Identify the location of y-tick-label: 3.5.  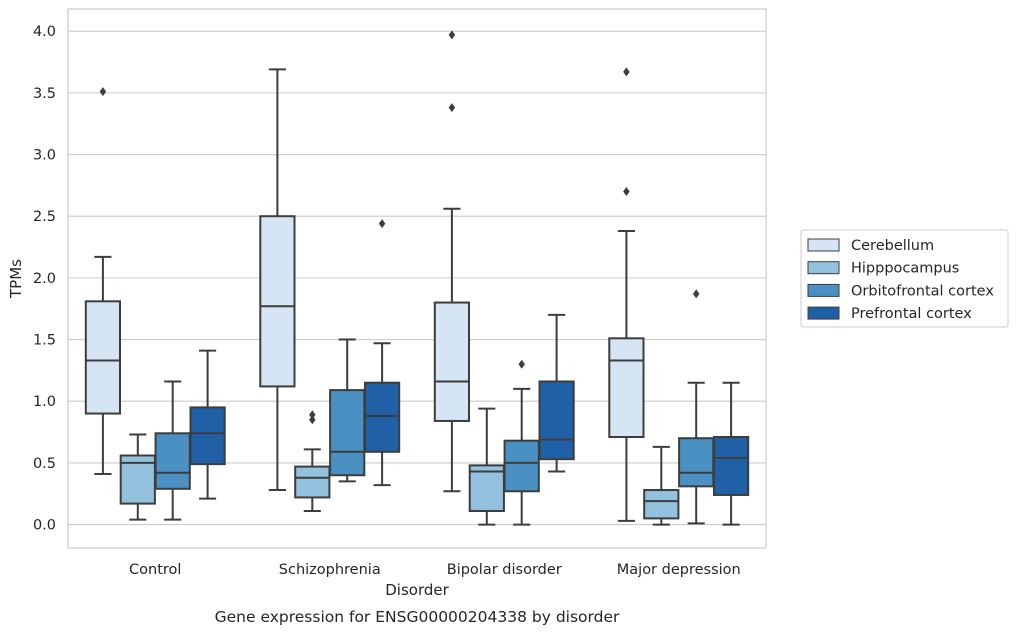
(44, 94).